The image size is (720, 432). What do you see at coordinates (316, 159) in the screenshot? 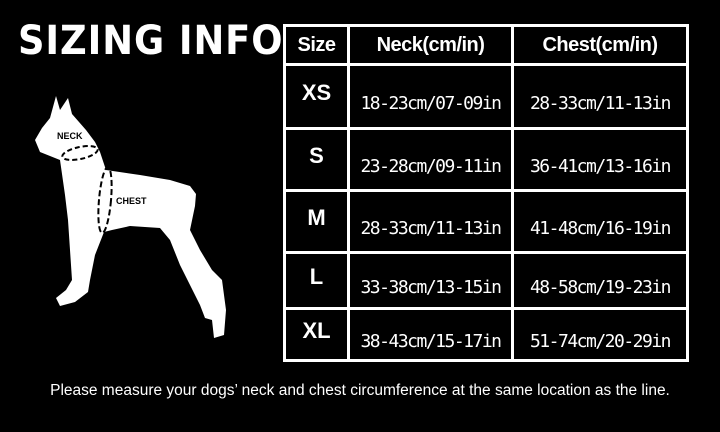
I see `size-cell: S` at bounding box center [316, 159].